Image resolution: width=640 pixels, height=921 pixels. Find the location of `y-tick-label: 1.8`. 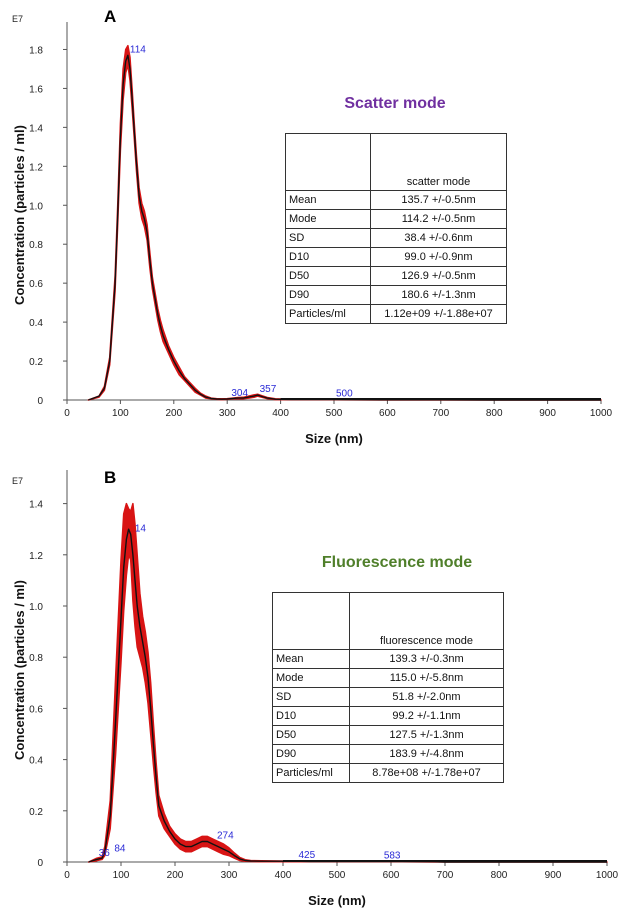

y-tick-label: 1.8 is located at coordinates (36, 50).